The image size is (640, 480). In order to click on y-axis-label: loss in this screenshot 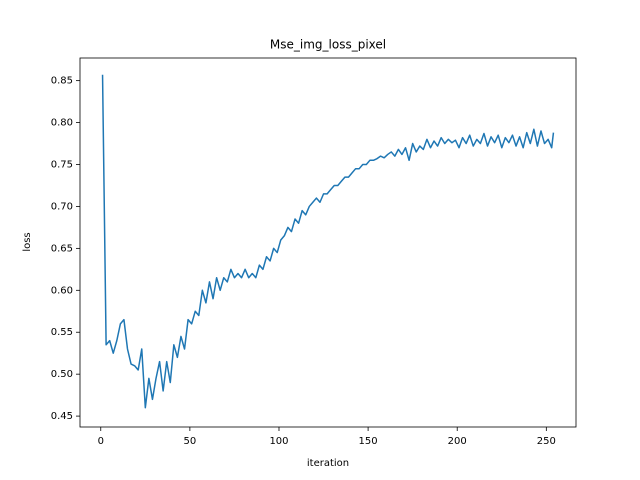, I will do `click(27, 241)`.